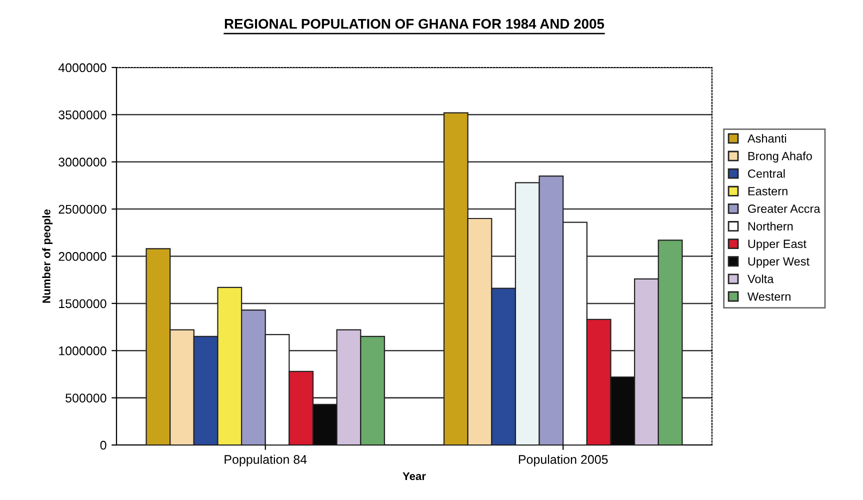  Describe the element at coordinates (770, 226) in the screenshot. I see `legend-label: Northern` at that location.